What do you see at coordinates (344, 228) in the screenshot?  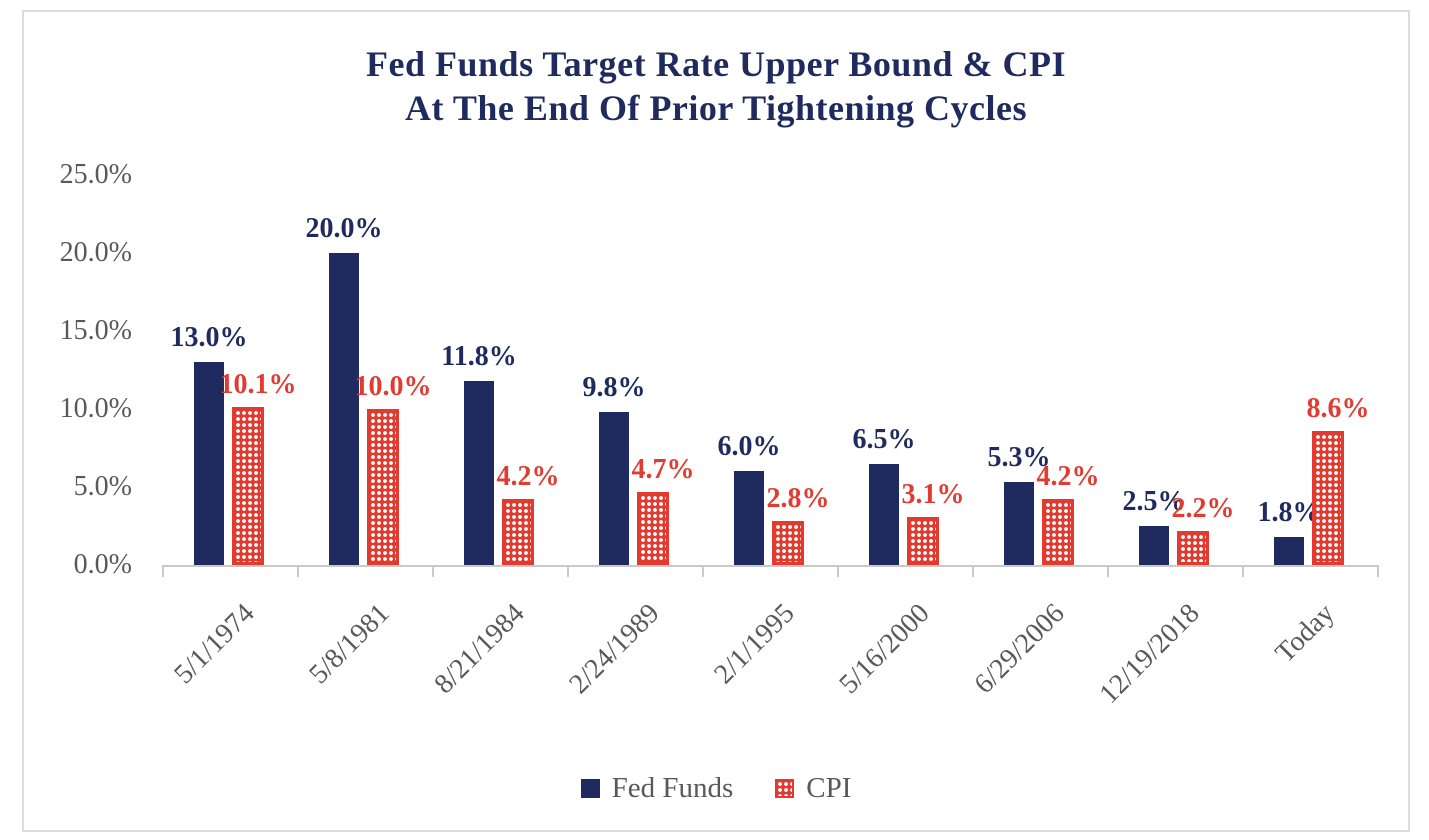 I see `data-label-fed-funds: 20.0%` at bounding box center [344, 228].